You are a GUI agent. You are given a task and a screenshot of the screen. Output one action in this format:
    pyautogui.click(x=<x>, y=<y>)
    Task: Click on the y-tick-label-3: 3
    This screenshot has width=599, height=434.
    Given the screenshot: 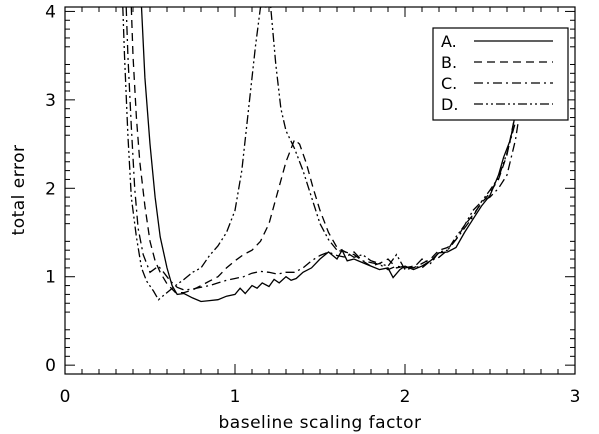 What is the action you would take?
    pyautogui.click(x=50, y=101)
    